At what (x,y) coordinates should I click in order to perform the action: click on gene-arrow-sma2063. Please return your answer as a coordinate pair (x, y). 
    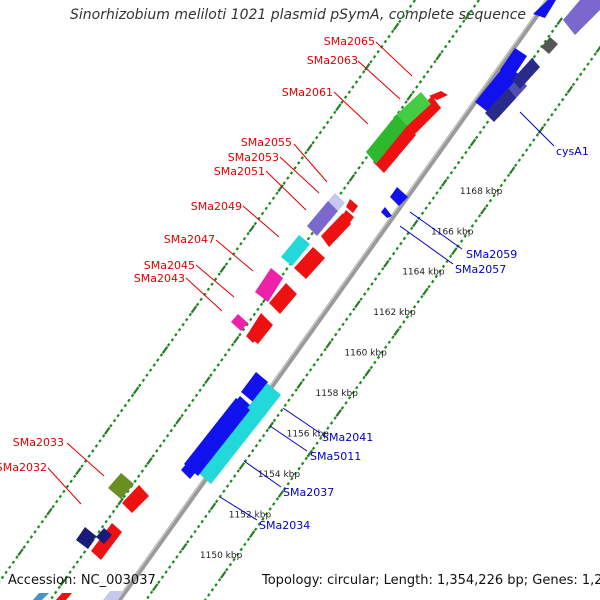
    Looking at the image, I should click on (423, 115).